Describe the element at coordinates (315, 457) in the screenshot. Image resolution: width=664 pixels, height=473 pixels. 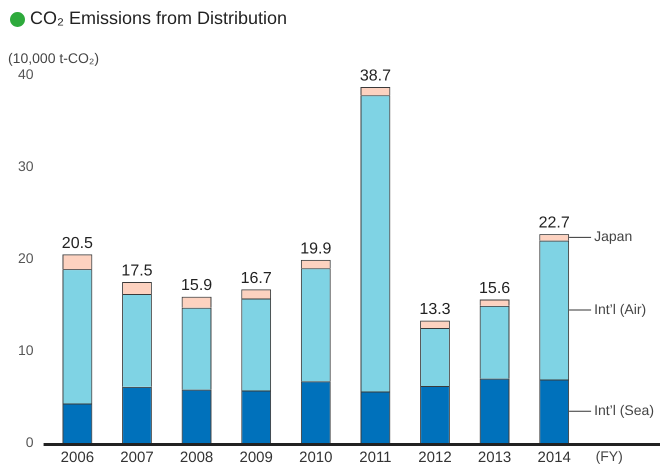
I see `x-tick-label: 2010` at that location.